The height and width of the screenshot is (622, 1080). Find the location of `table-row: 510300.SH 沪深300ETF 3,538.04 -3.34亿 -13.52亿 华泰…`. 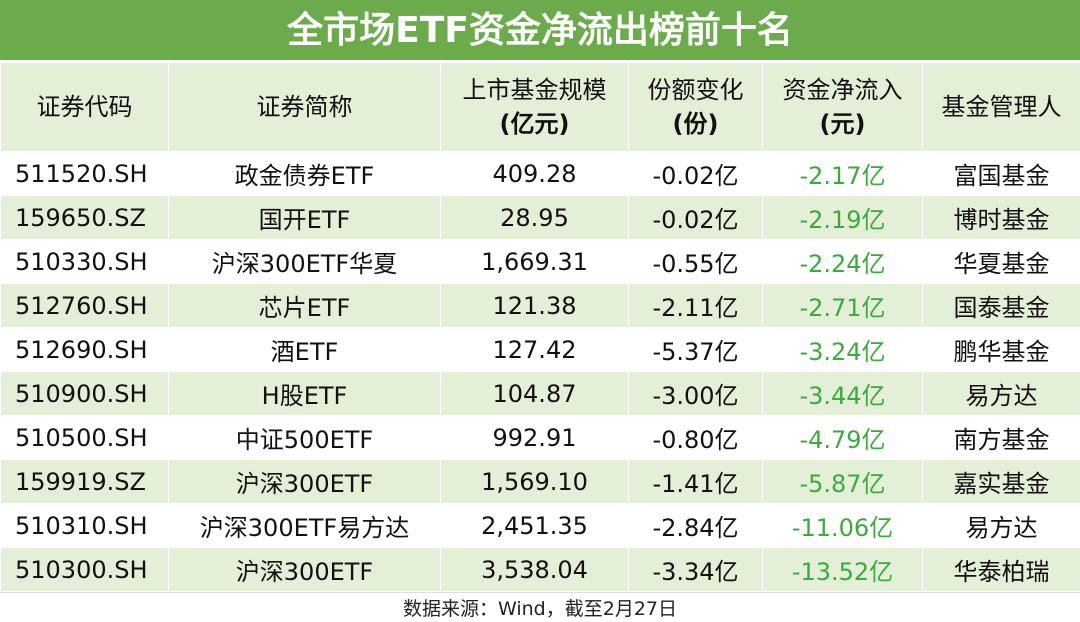

table-row: 510300.SH 沪深300ETF 3,538.04 -3.34亿 -13.52亿 华泰… is located at coordinates (540, 569).